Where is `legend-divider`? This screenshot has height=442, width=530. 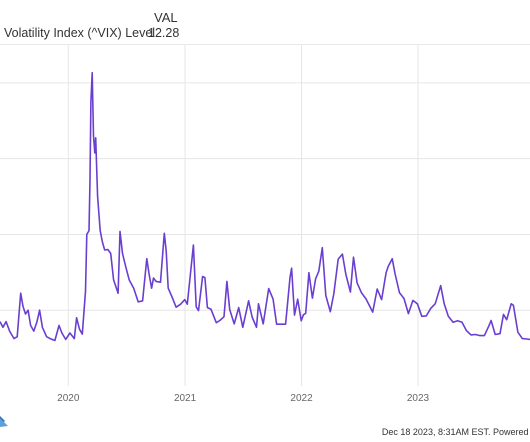 legend-divider is located at coordinates (265, 44).